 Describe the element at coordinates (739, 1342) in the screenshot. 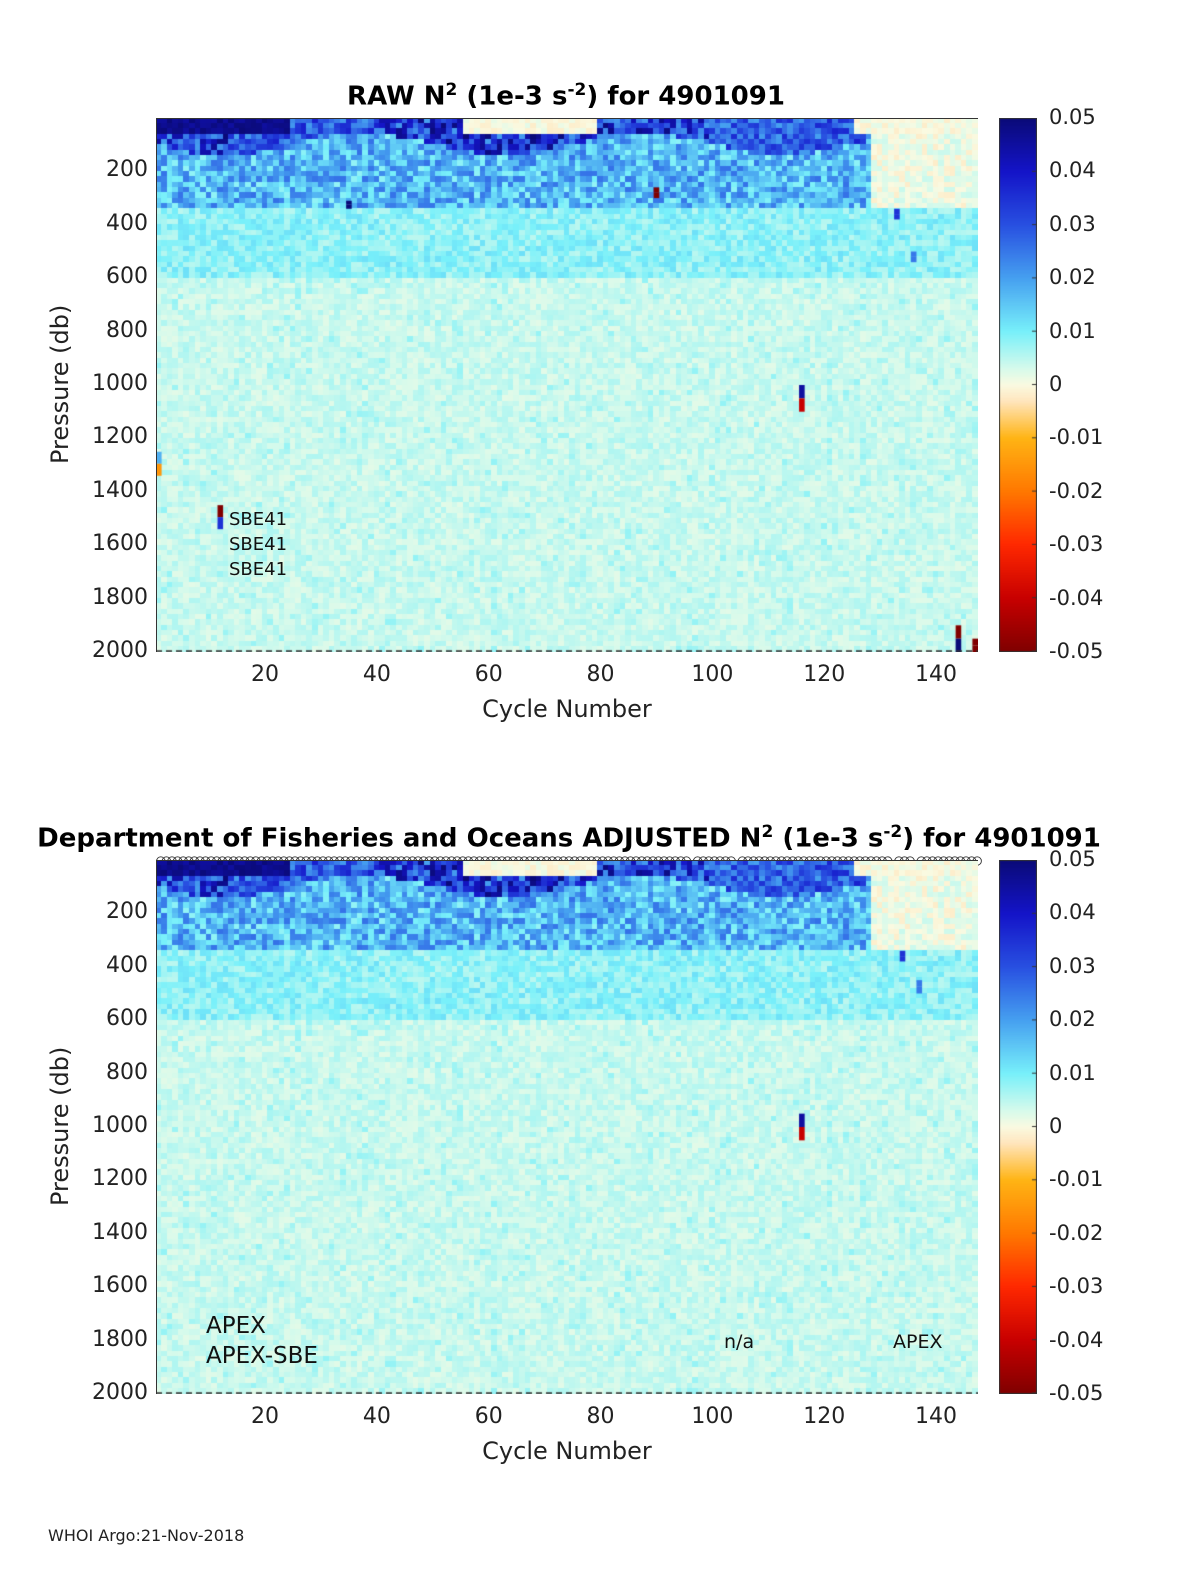

I see `platform-annotation: n/a` at that location.